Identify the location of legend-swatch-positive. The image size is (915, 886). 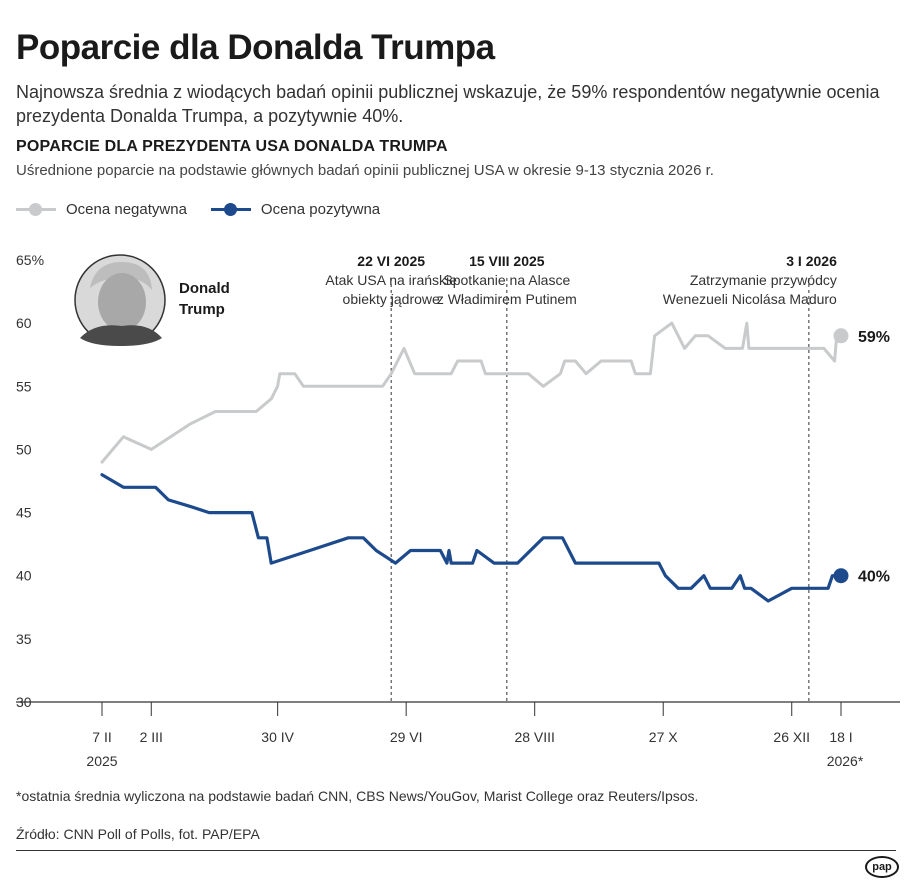
(230, 209).